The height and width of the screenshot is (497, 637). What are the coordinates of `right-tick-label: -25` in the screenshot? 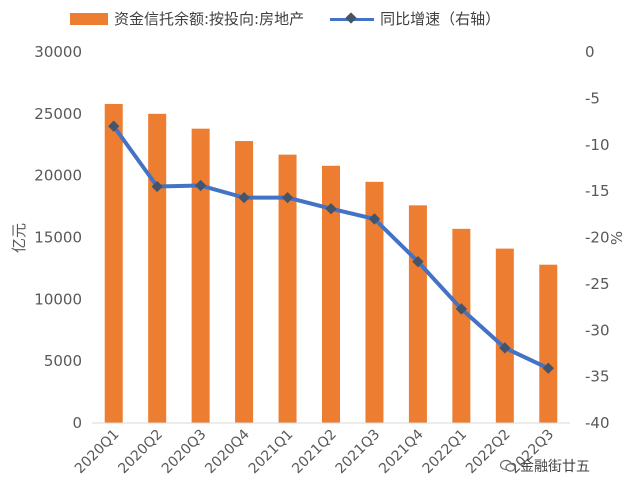 It's located at (597, 284).